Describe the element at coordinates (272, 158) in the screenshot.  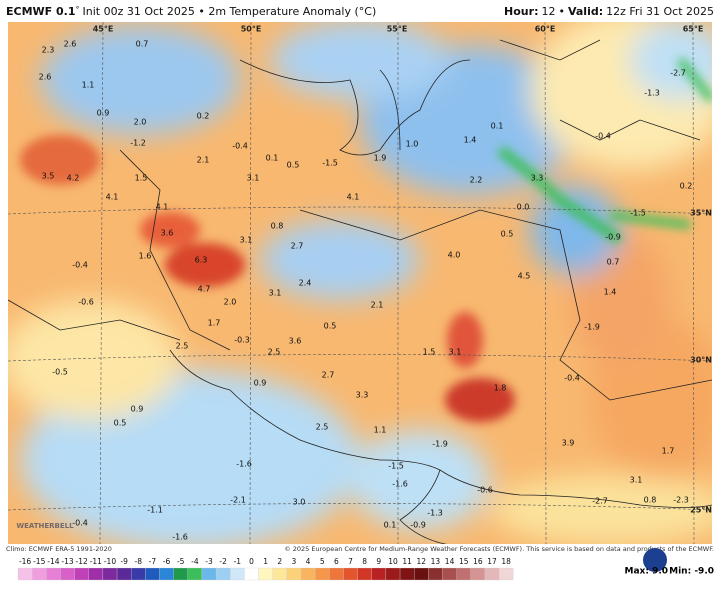
I see `value-label: 0.1` at that location.